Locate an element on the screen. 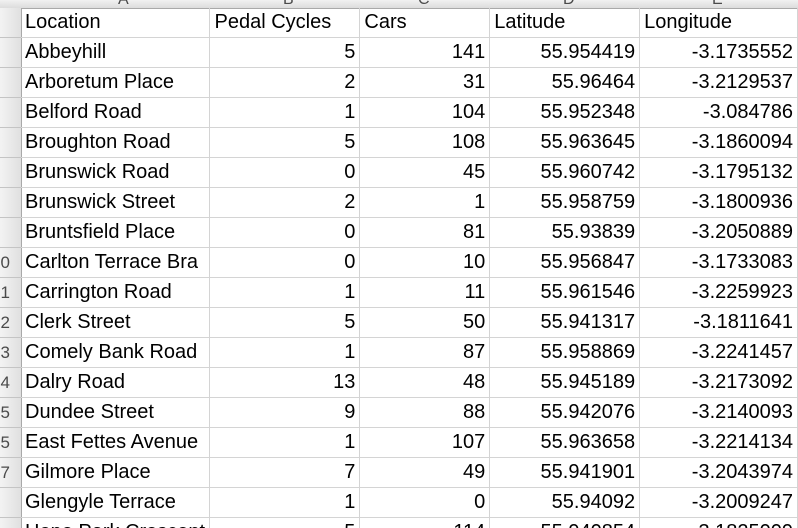 This screenshot has height=528, width=798. row-number: 1 is located at coordinates (5, 292).